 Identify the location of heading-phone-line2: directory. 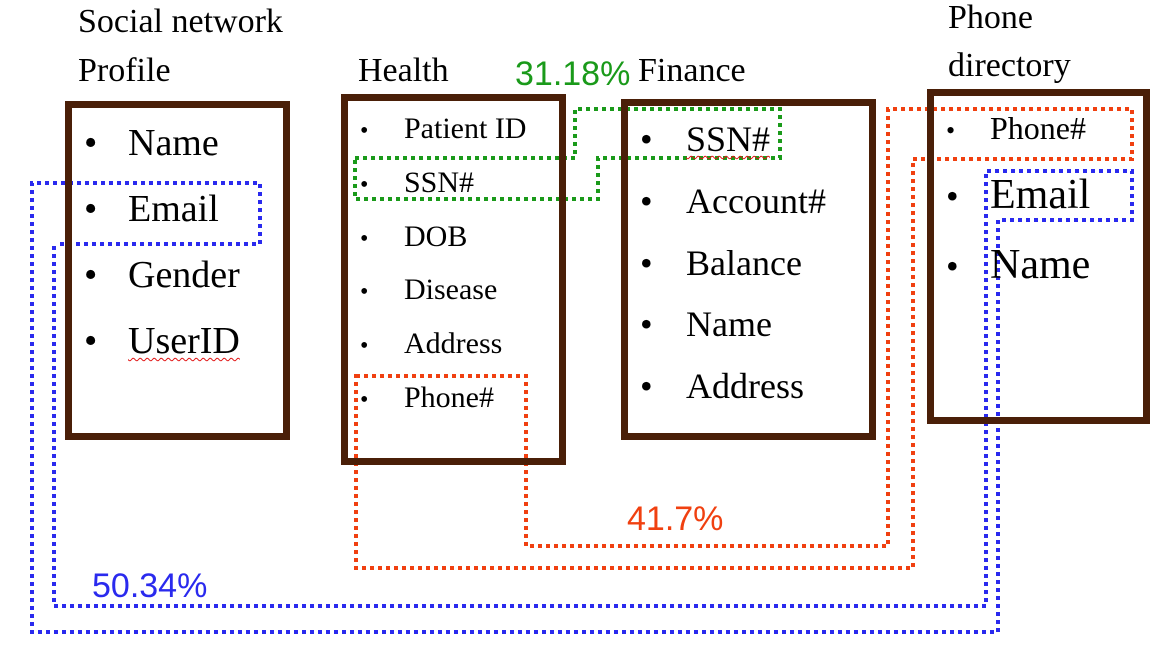
(1009, 65).